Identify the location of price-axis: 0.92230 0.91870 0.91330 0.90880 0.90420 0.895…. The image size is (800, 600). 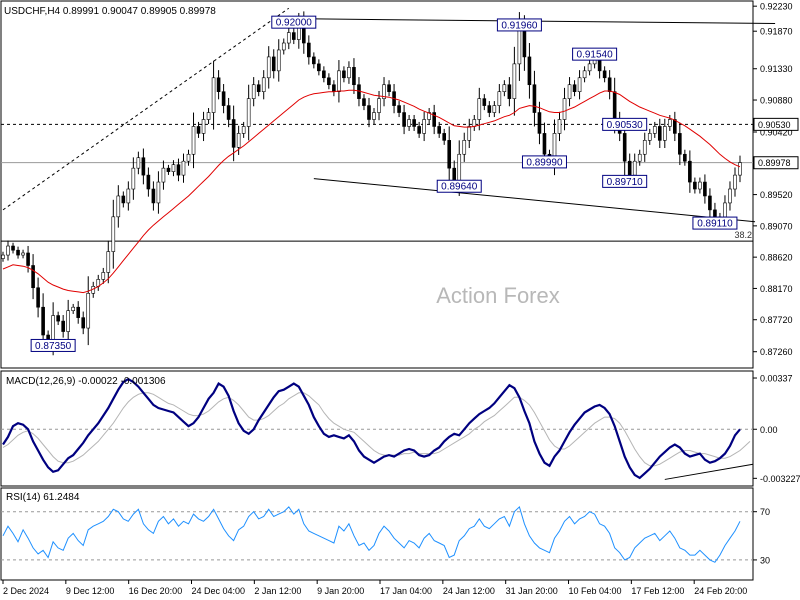
(776, 179).